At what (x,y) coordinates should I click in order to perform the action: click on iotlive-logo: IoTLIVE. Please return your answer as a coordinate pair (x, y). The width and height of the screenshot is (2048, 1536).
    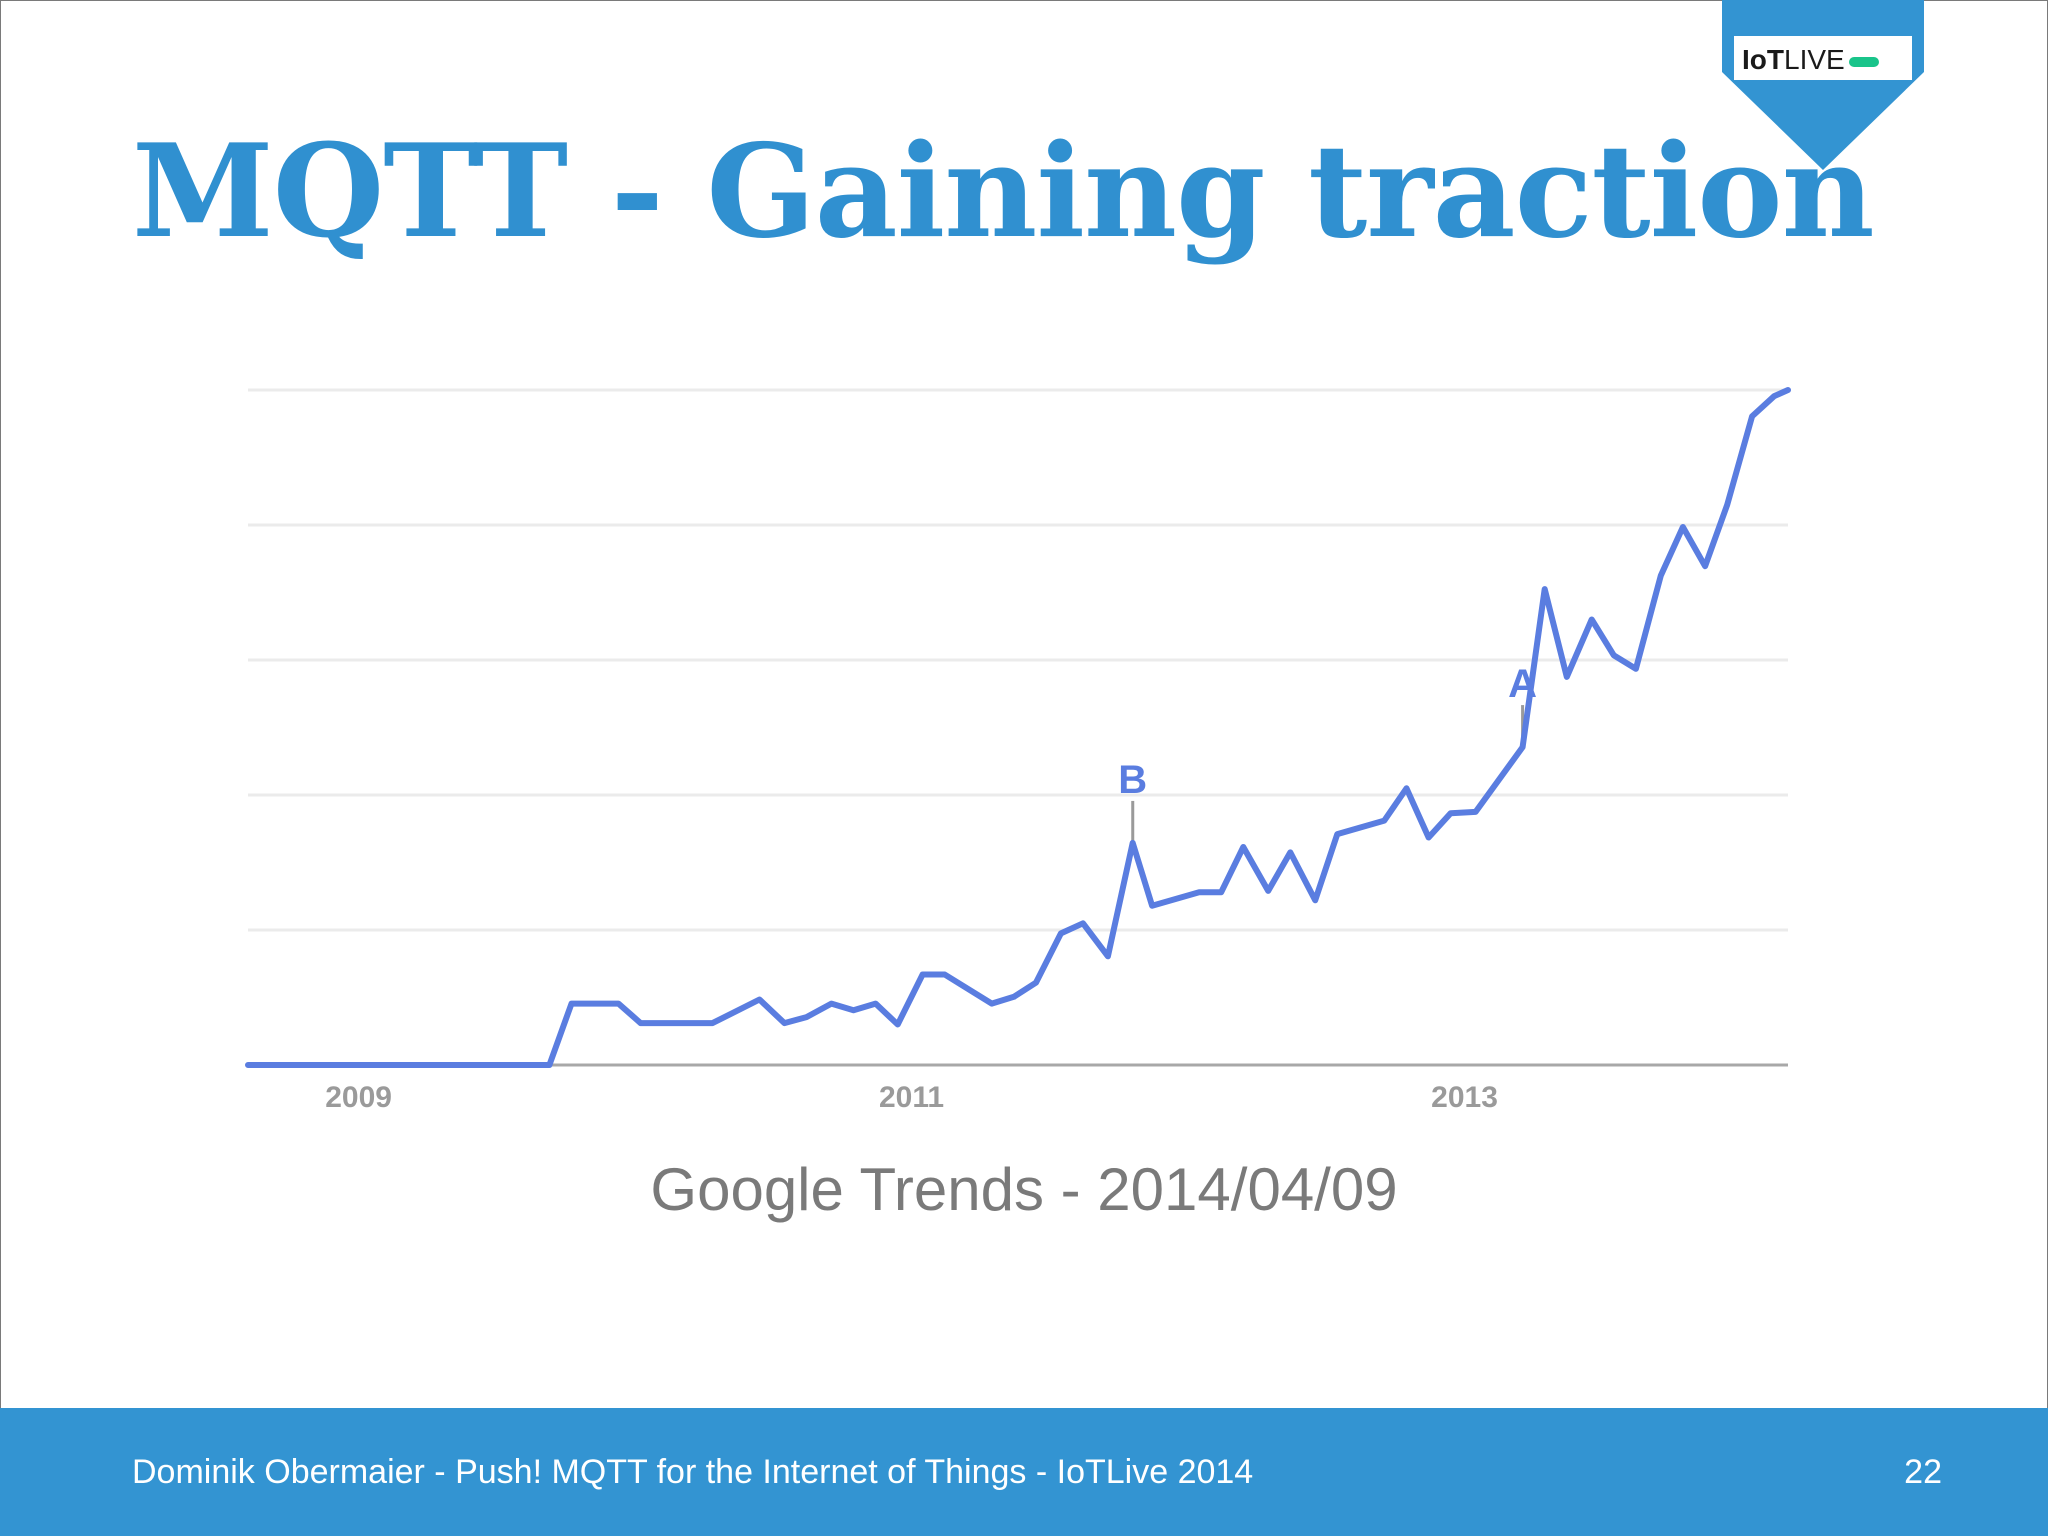
    Looking at the image, I should click on (1827, 60).